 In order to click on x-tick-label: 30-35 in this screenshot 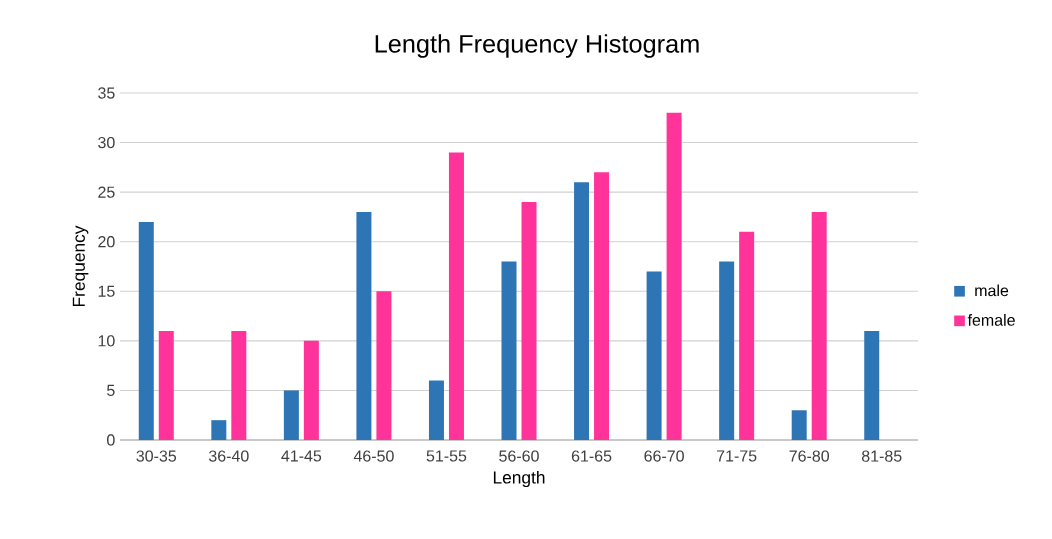, I will do `click(156, 456)`.